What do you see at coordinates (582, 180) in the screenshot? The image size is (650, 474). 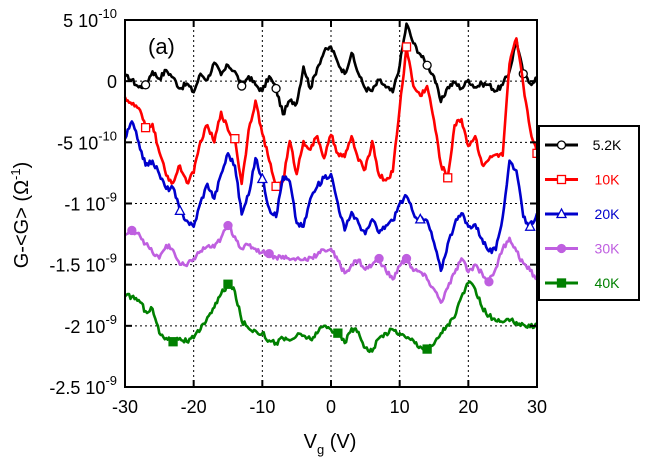 I see `legend-item-10K: 10K` at bounding box center [582, 180].